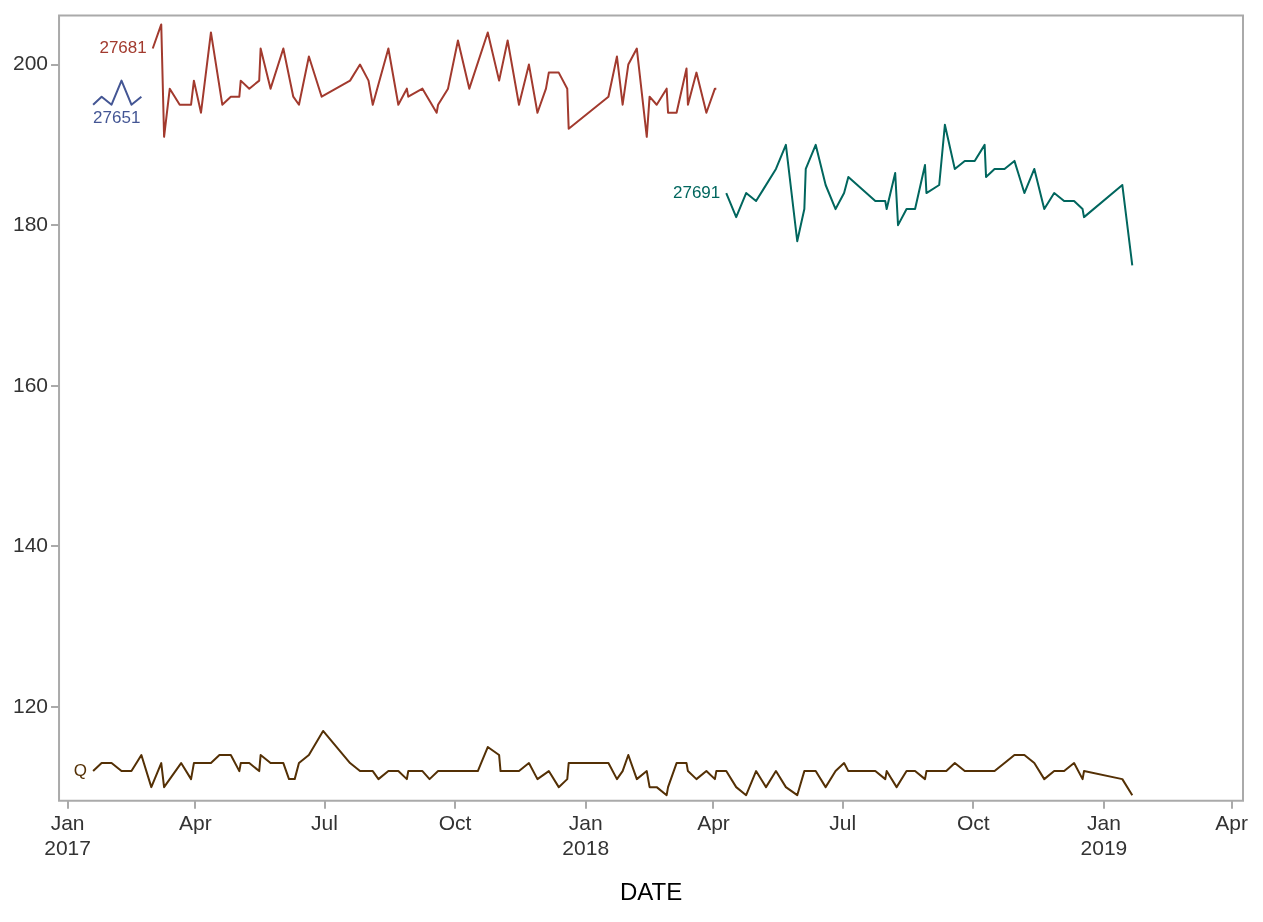 The width and height of the screenshot is (1263, 922). Describe the element at coordinates (696, 192) in the screenshot. I see `series-label: 27691` at that location.